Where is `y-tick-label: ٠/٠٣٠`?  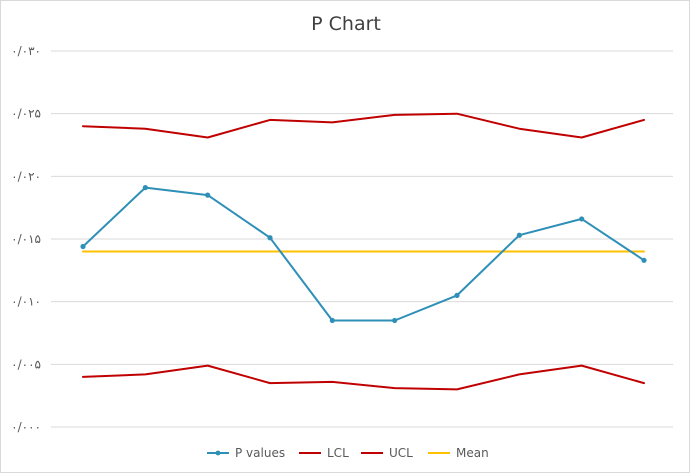
y-tick-label: ٠/٠٣٠ is located at coordinates (26, 51).